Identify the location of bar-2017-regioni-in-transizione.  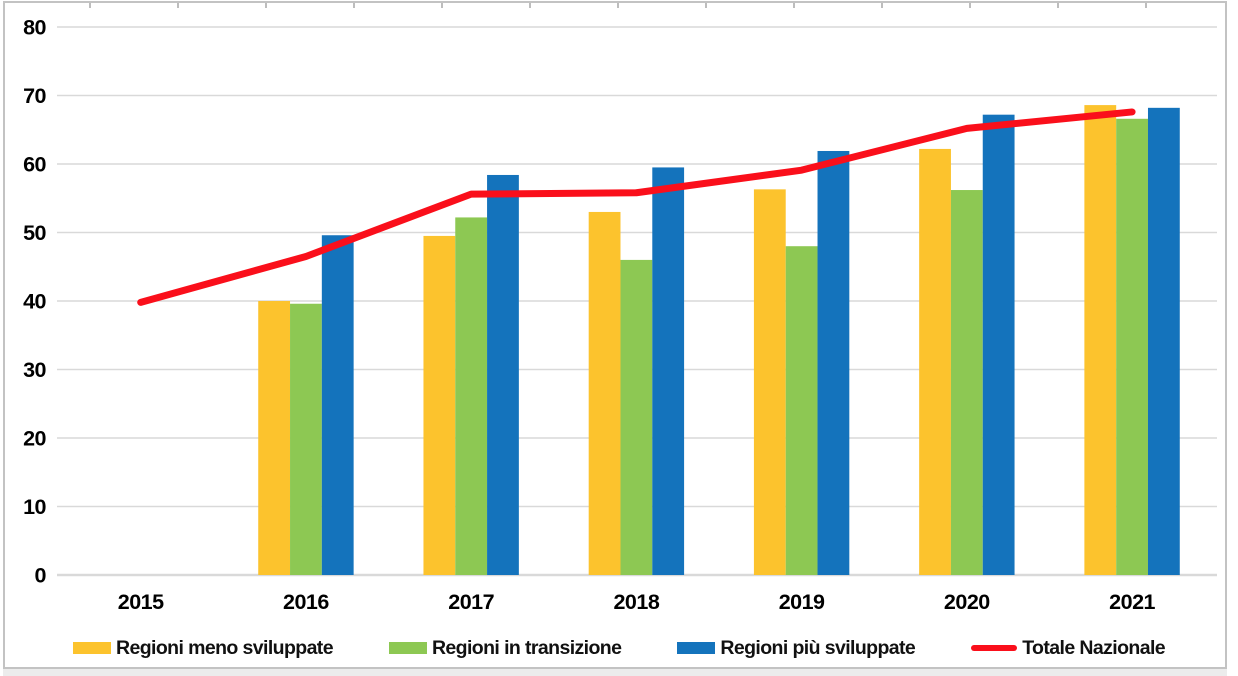
(471, 396).